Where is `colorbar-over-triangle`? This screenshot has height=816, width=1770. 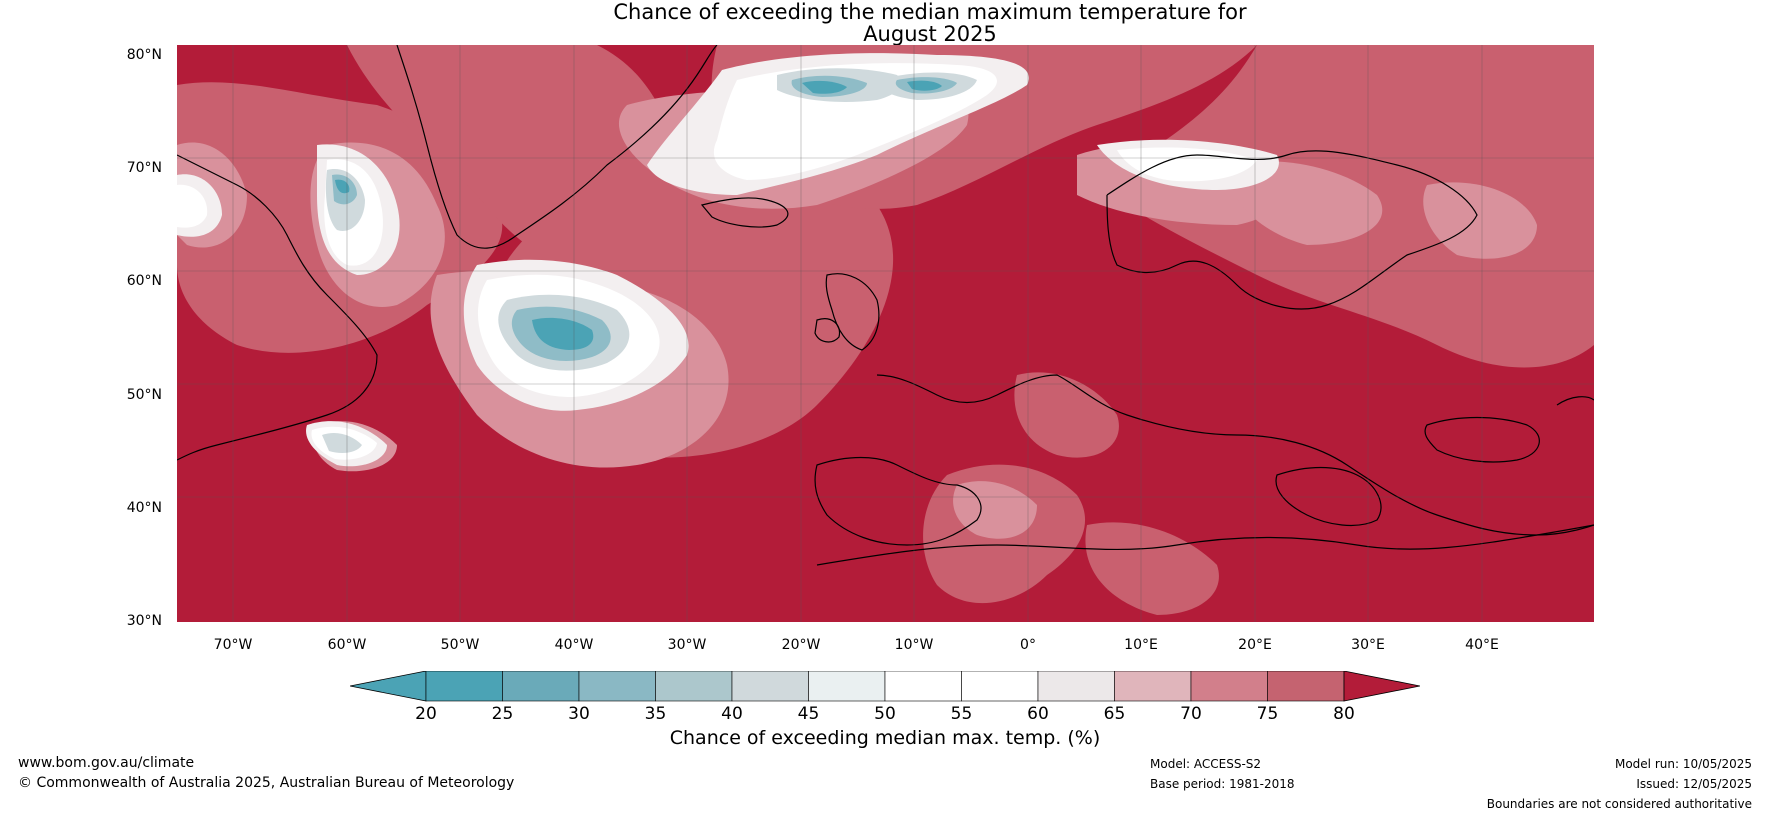 colorbar-over-triangle is located at coordinates (1381, 686).